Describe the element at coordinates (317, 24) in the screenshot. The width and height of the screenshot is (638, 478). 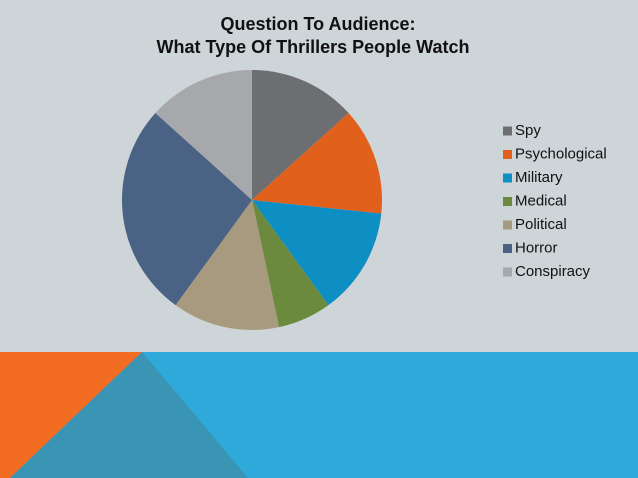
I see `chart-title: Question To Audience:` at that location.